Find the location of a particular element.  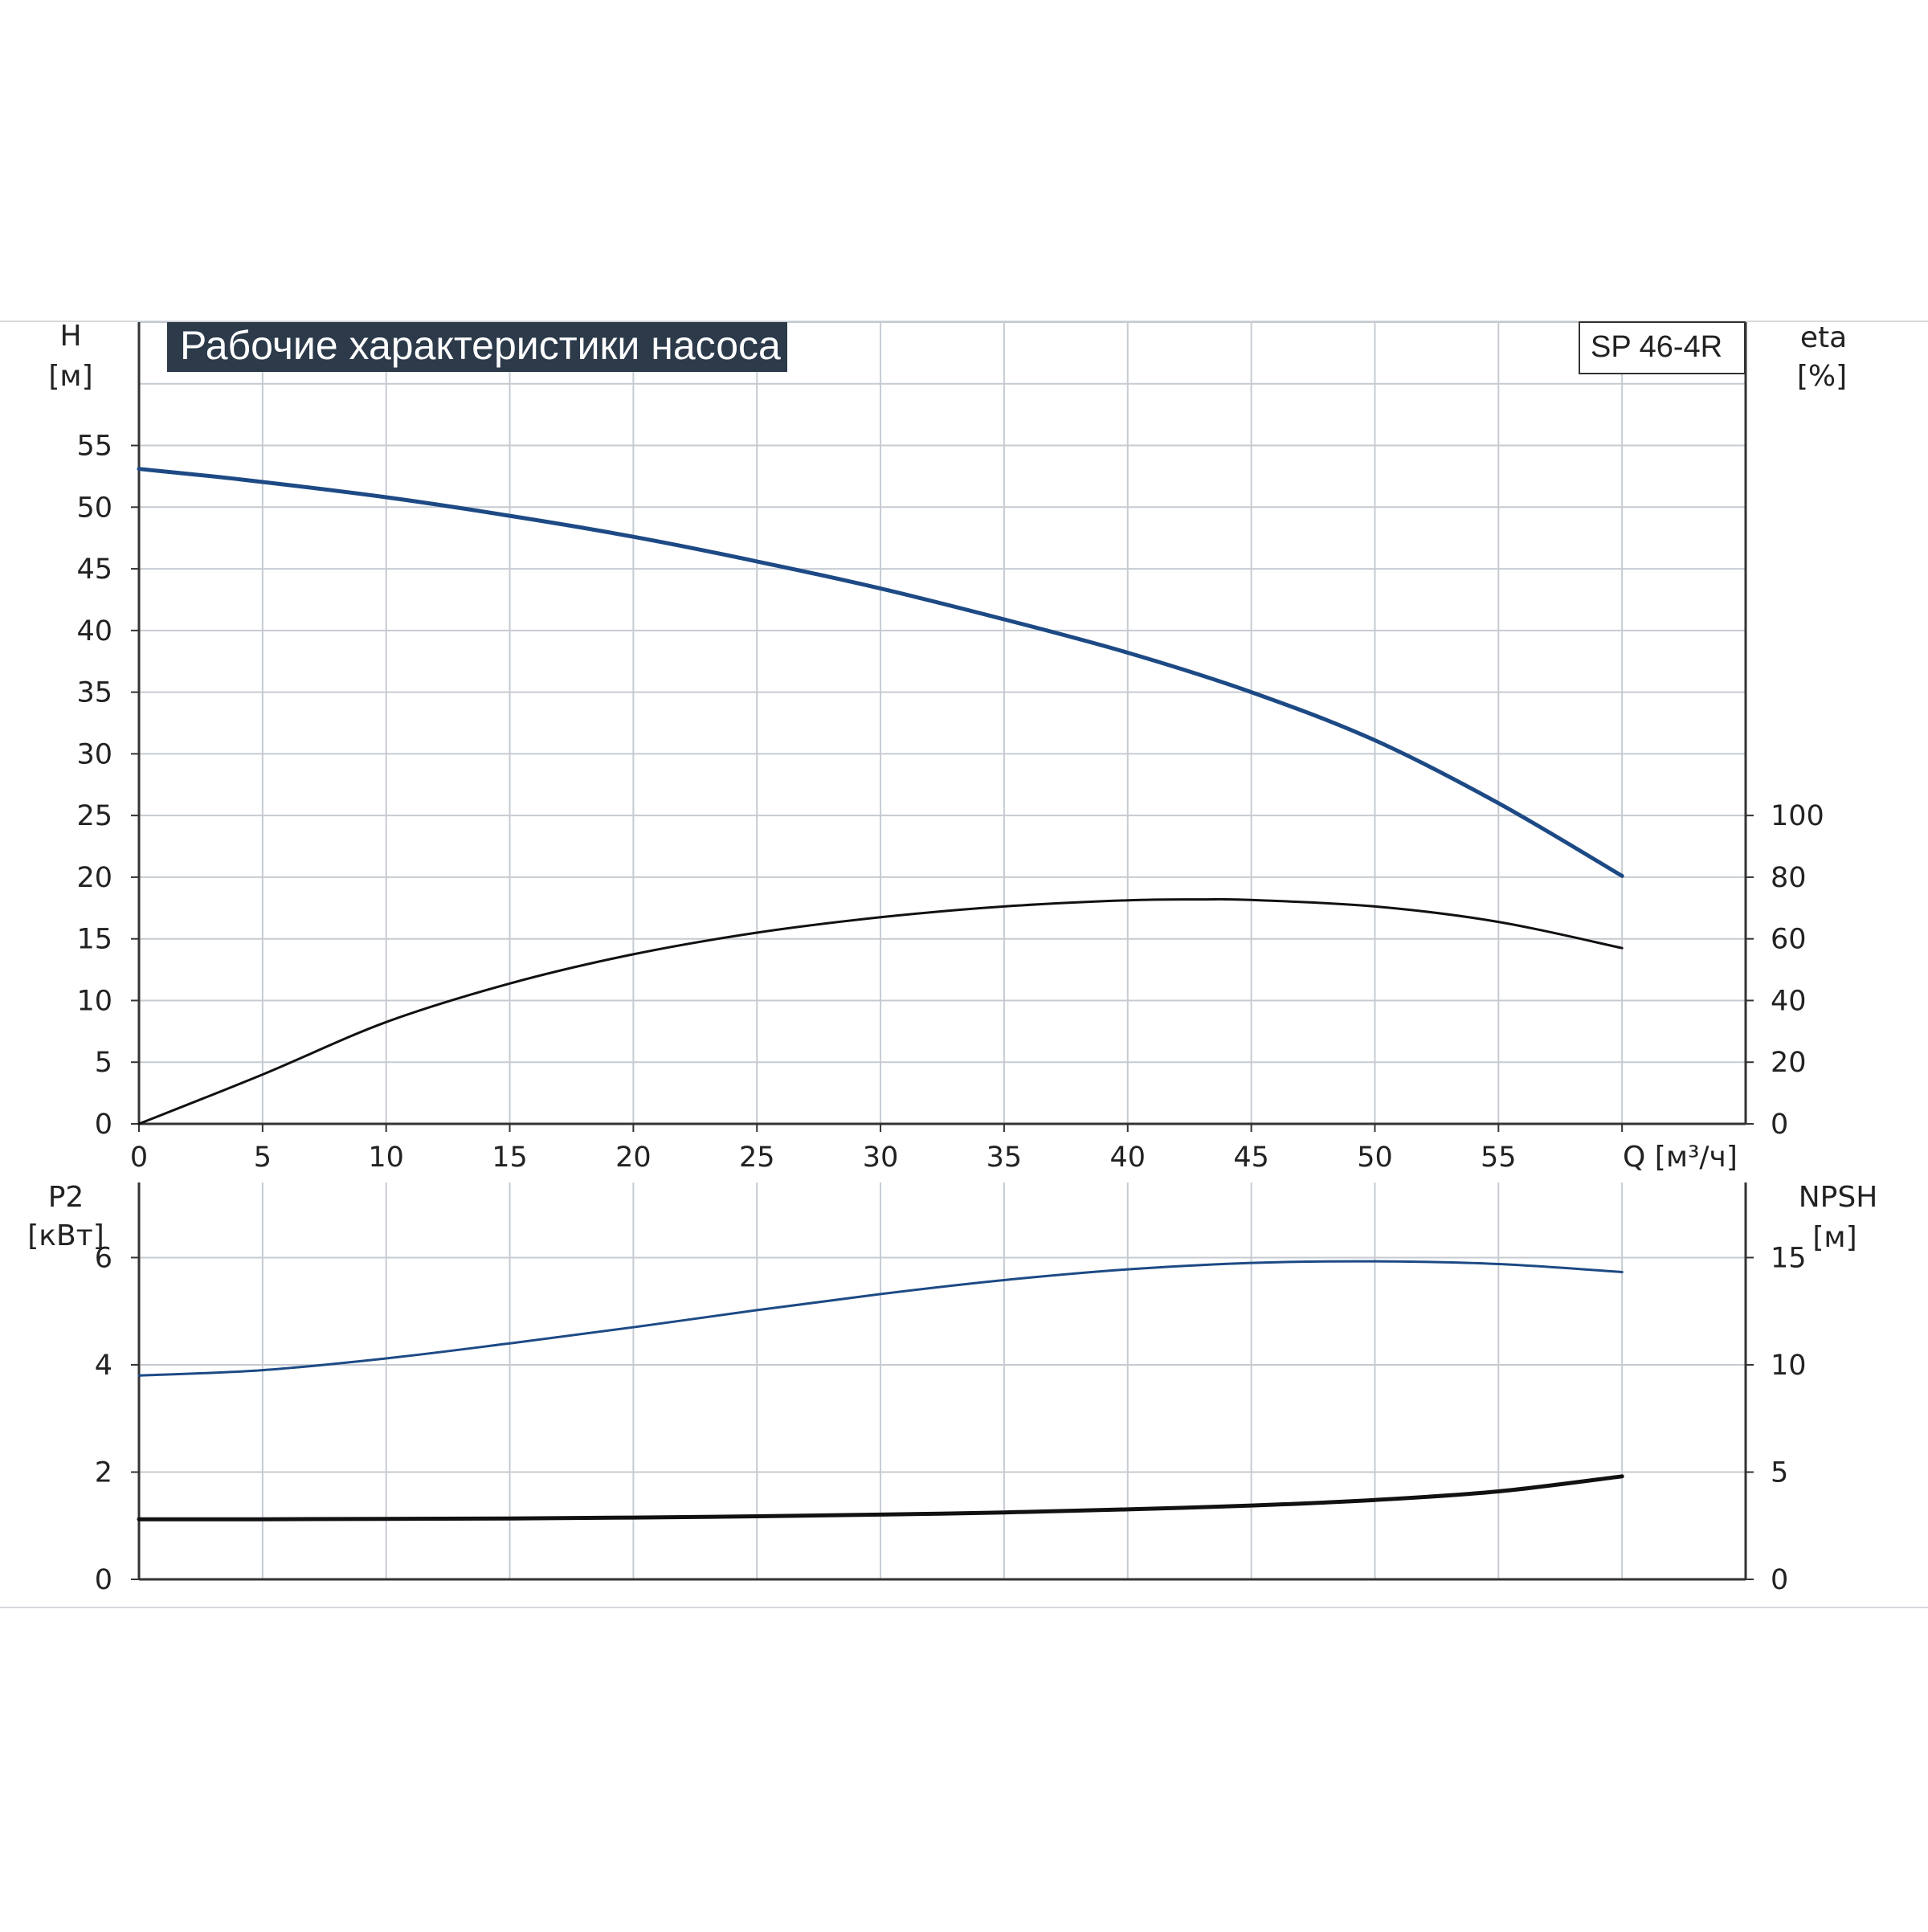

y-left-tick-label-top: 20 is located at coordinates (94, 878).